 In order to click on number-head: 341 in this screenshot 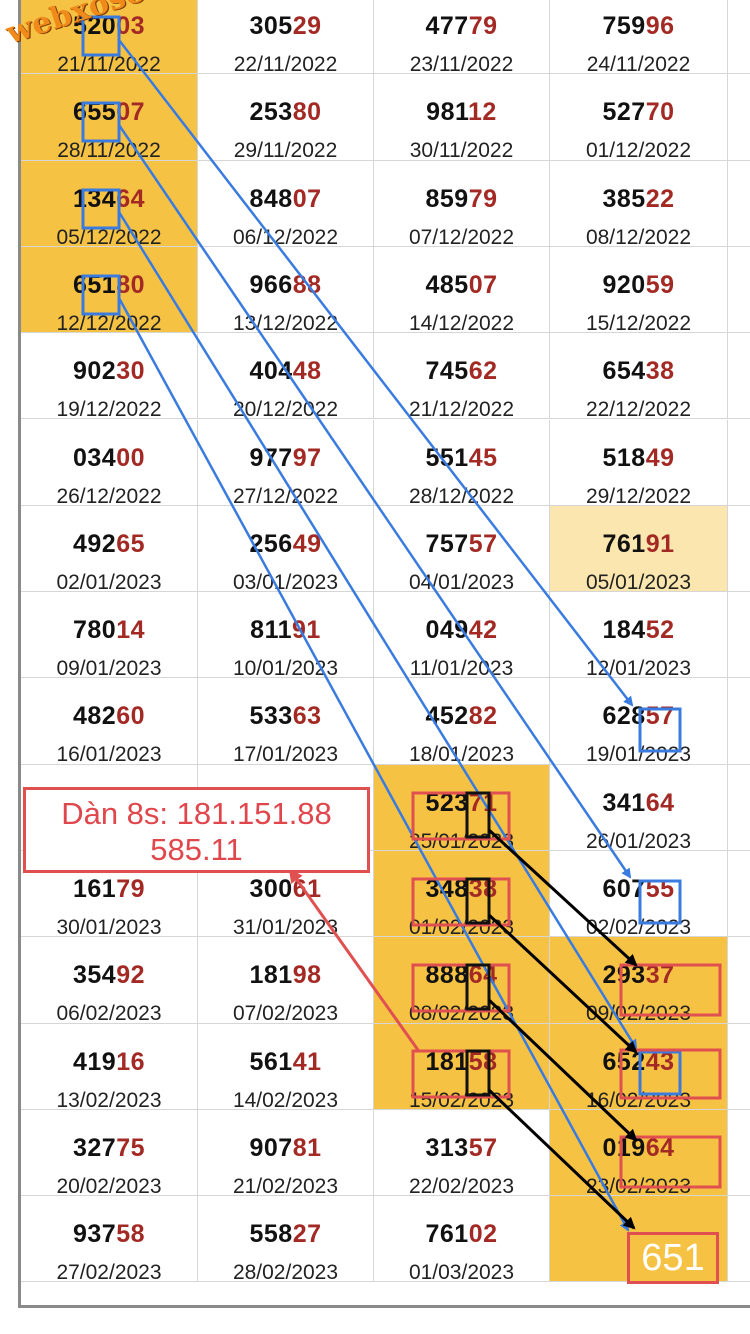, I will do `click(624, 802)`.